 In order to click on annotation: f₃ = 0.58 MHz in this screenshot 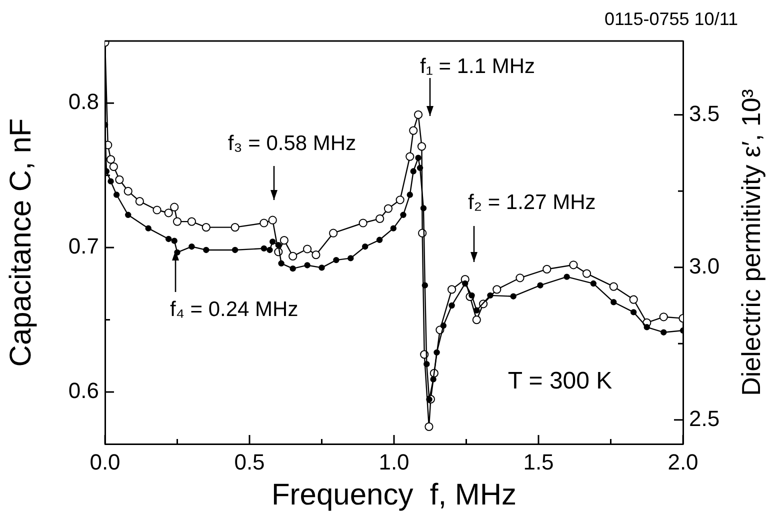, I will do `click(292, 143)`.